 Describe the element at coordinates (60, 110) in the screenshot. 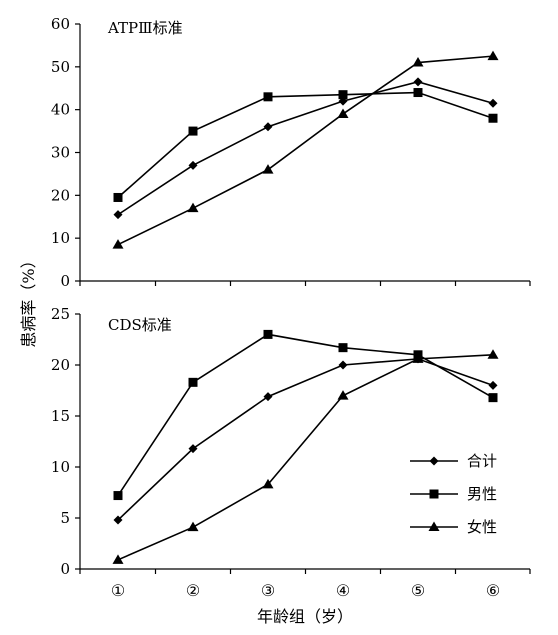

I see `y-tick-label: 40` at that location.